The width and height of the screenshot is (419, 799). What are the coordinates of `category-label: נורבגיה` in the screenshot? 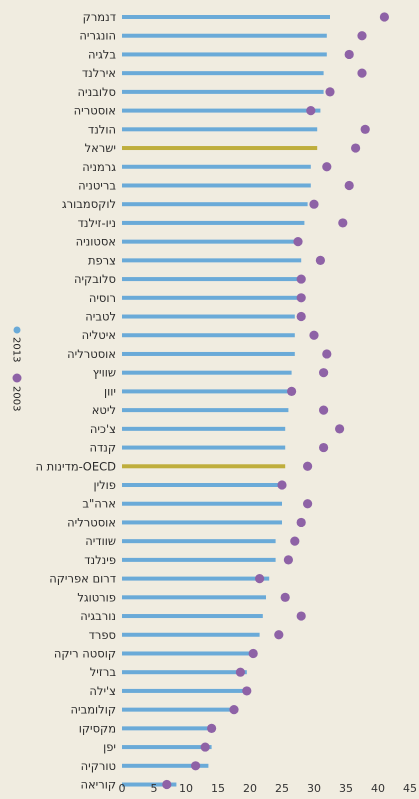 It's located at (98, 616).